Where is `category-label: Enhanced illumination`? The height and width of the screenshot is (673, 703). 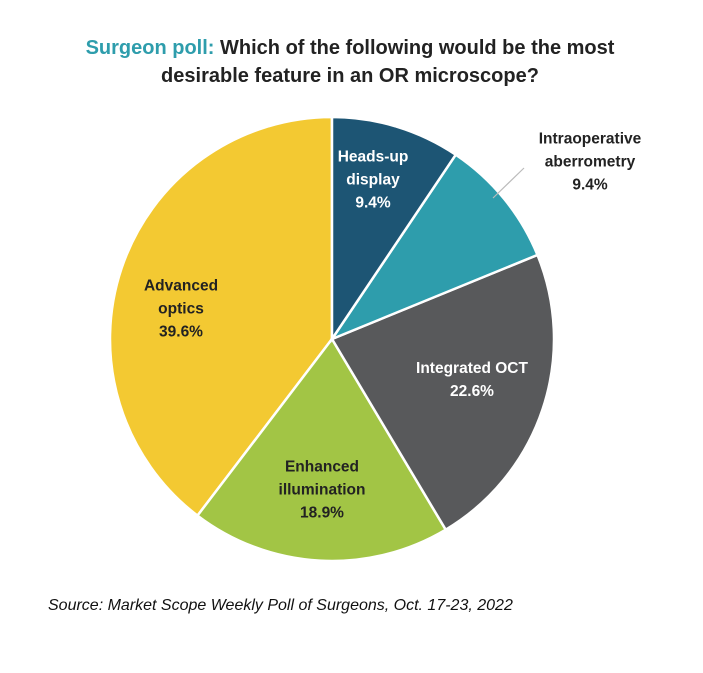 category-label: Enhanced illumination is located at coordinates (322, 478).